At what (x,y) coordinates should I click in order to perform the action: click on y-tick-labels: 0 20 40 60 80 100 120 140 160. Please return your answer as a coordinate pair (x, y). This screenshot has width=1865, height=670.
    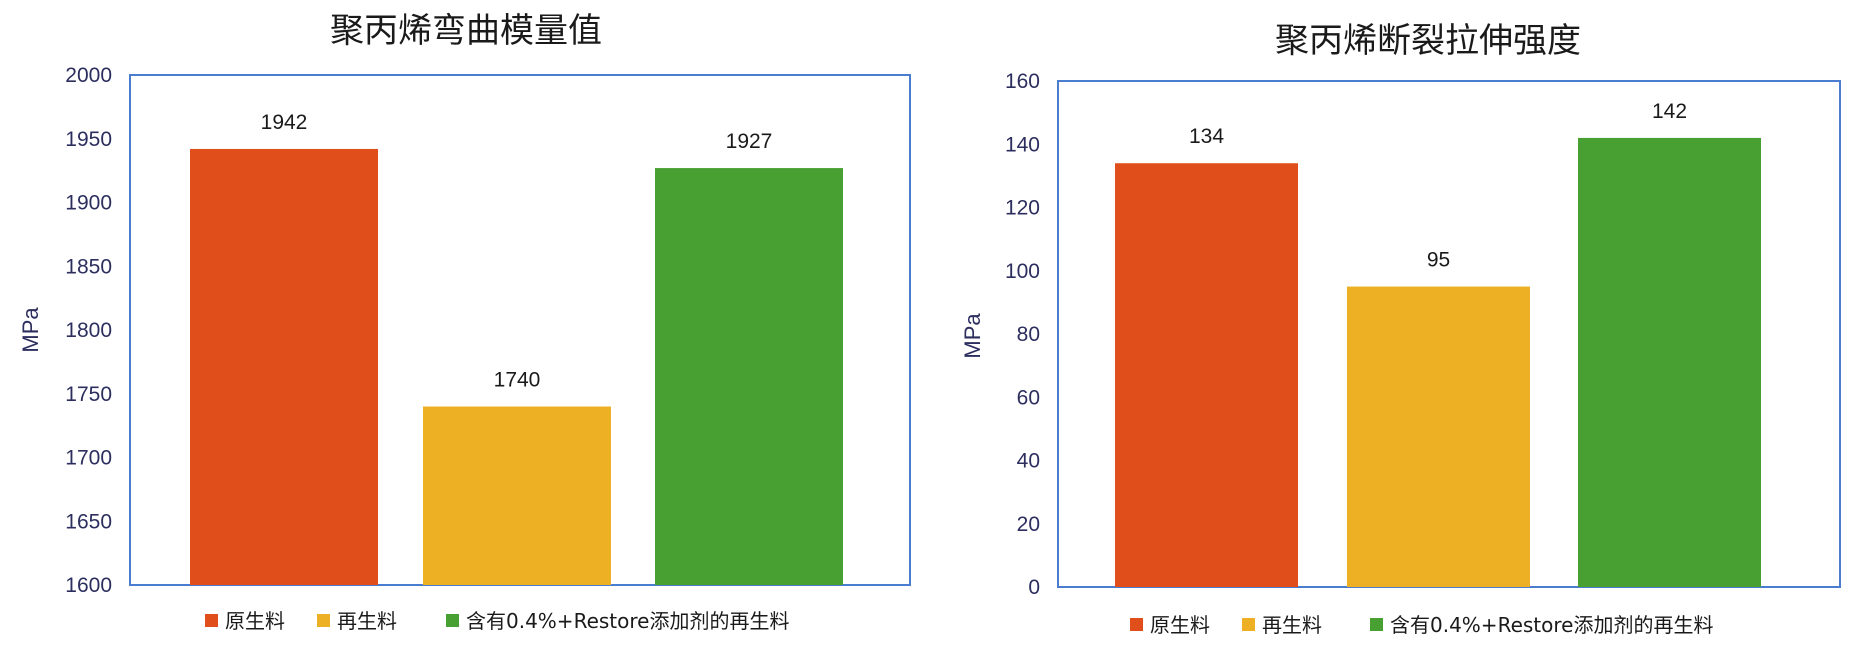
    Looking at the image, I should click on (1022, 334).